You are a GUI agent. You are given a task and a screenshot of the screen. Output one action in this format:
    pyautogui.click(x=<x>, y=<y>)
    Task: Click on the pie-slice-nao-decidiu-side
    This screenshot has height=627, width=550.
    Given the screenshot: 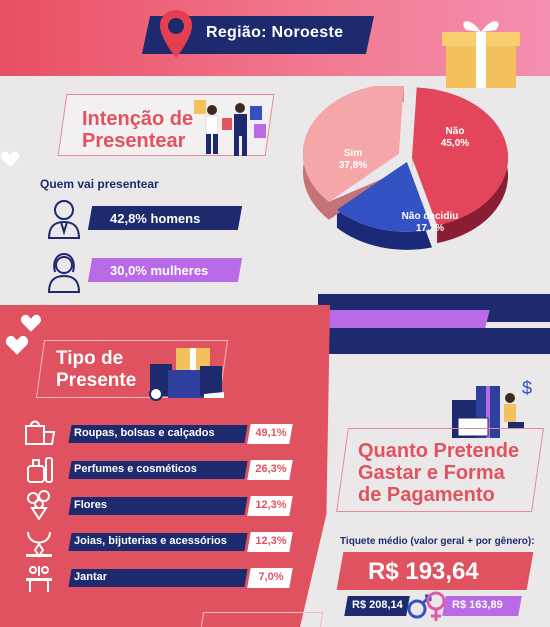 What is the action you would take?
    pyautogui.click(x=384, y=214)
    